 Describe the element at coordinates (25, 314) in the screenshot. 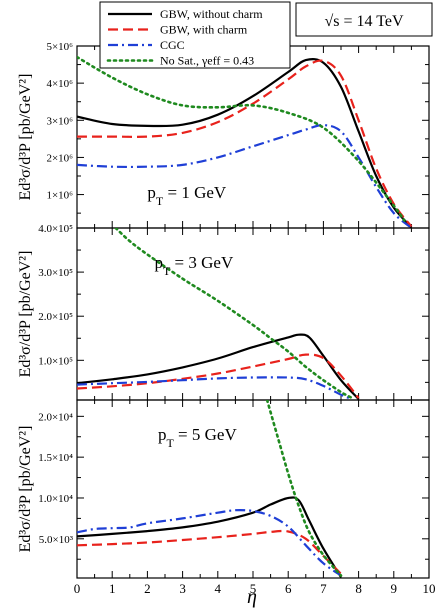

I see `y-axis-label-middle: Ed³σ/d³P [pb/GeV²]` at that location.